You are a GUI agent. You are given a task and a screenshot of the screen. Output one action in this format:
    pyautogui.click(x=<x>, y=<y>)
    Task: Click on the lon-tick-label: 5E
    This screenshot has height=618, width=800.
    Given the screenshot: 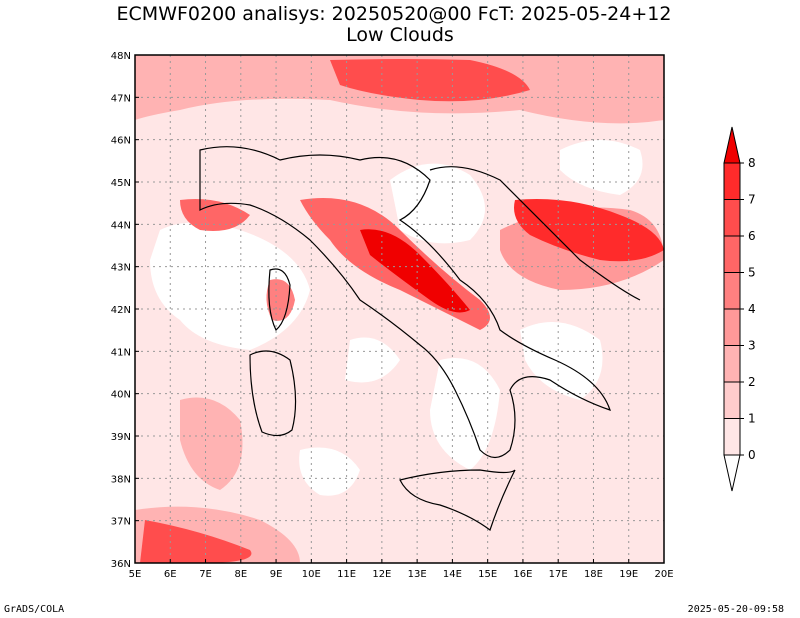 What is the action you would take?
    pyautogui.click(x=135, y=574)
    